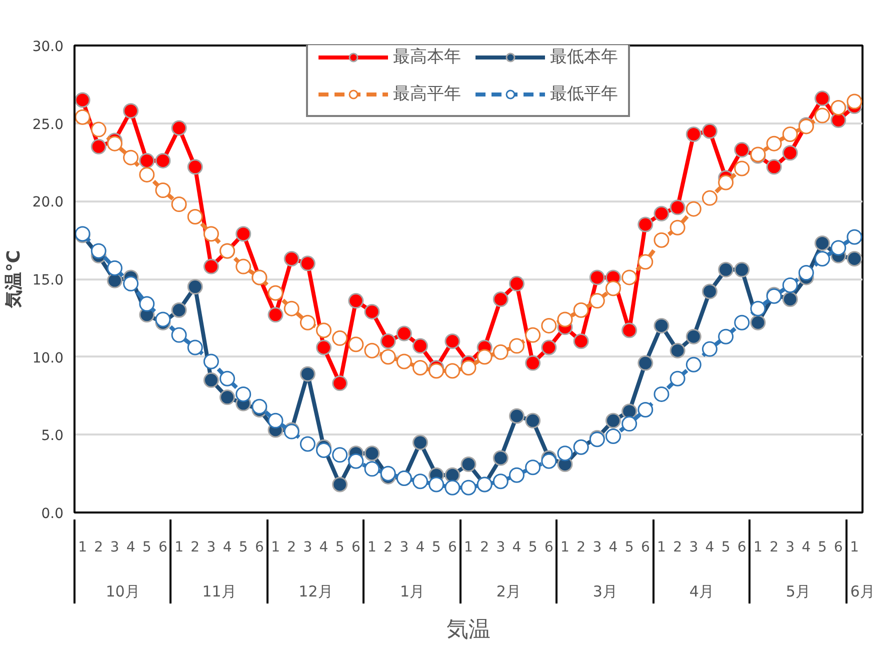 The image size is (882, 645). What do you see at coordinates (412, 591) in the screenshot?
I see `text: 1月` at bounding box center [412, 591].